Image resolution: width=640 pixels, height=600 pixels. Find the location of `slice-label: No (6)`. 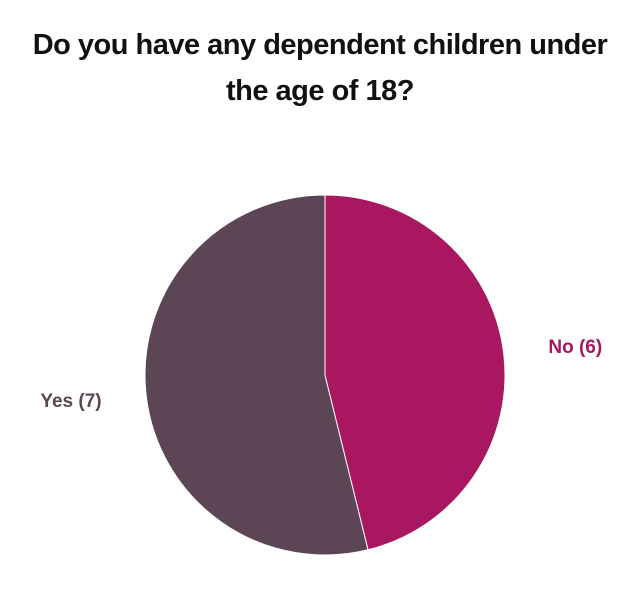

slice-label: No (6) is located at coordinates (575, 347).